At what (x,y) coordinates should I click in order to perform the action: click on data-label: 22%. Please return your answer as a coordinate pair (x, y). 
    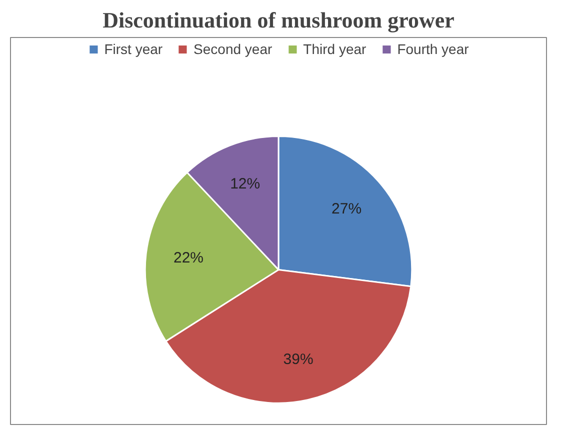
    Looking at the image, I should click on (188, 258).